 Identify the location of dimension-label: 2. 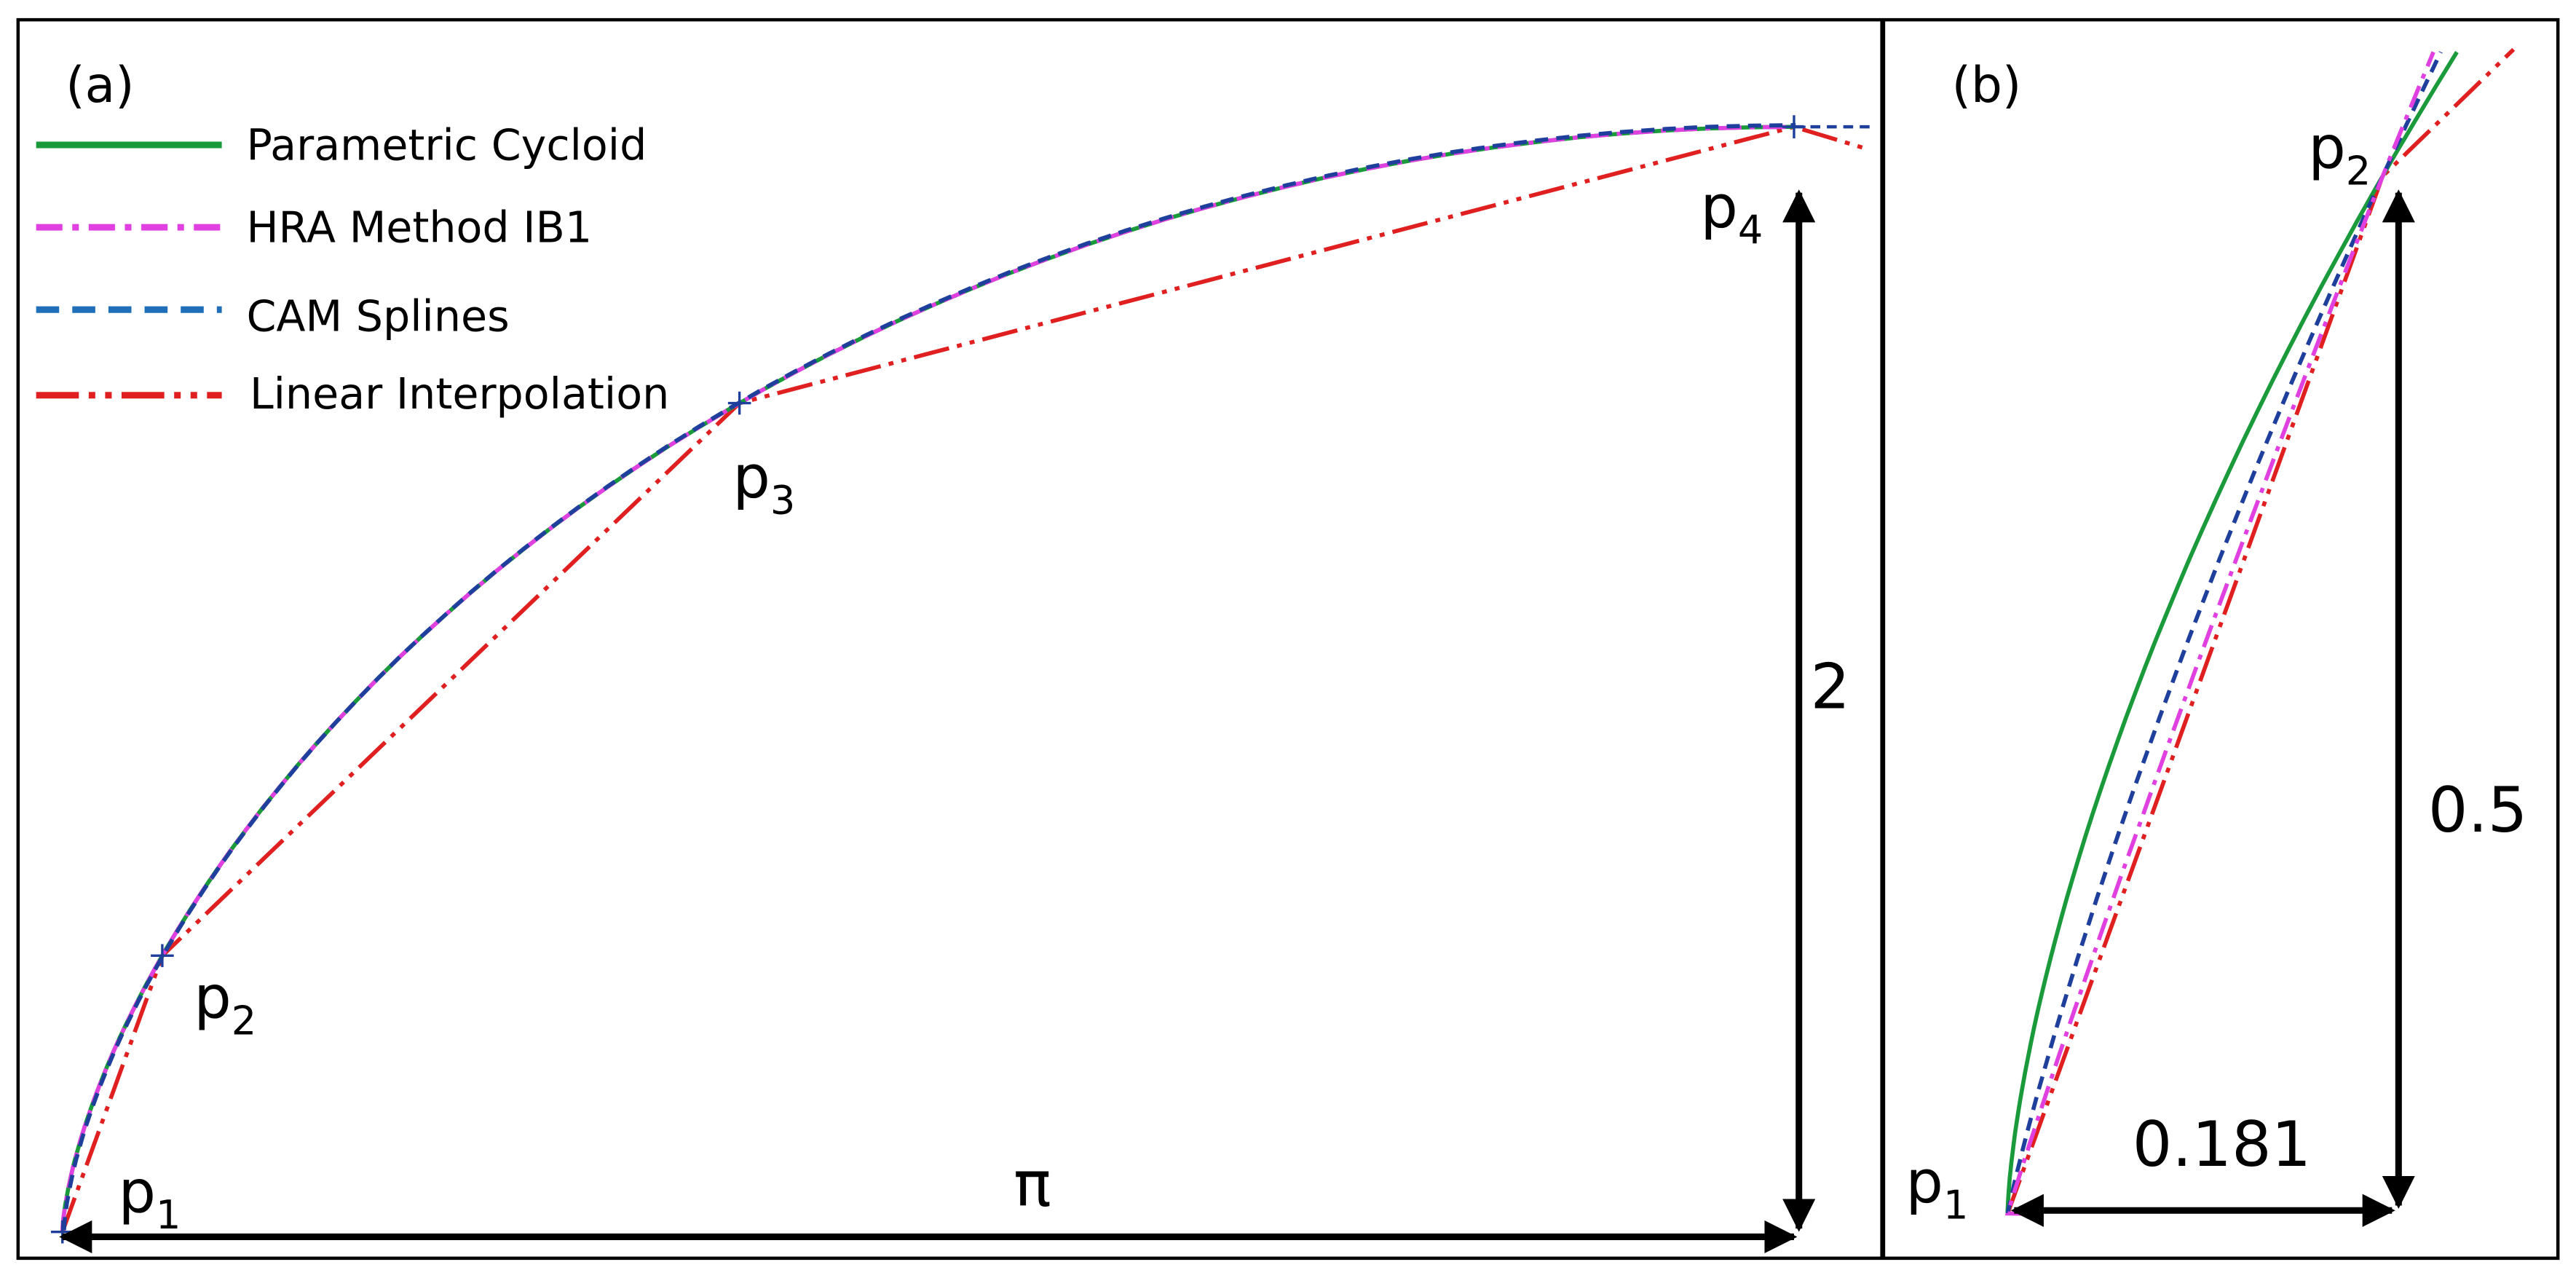
(1831, 686).